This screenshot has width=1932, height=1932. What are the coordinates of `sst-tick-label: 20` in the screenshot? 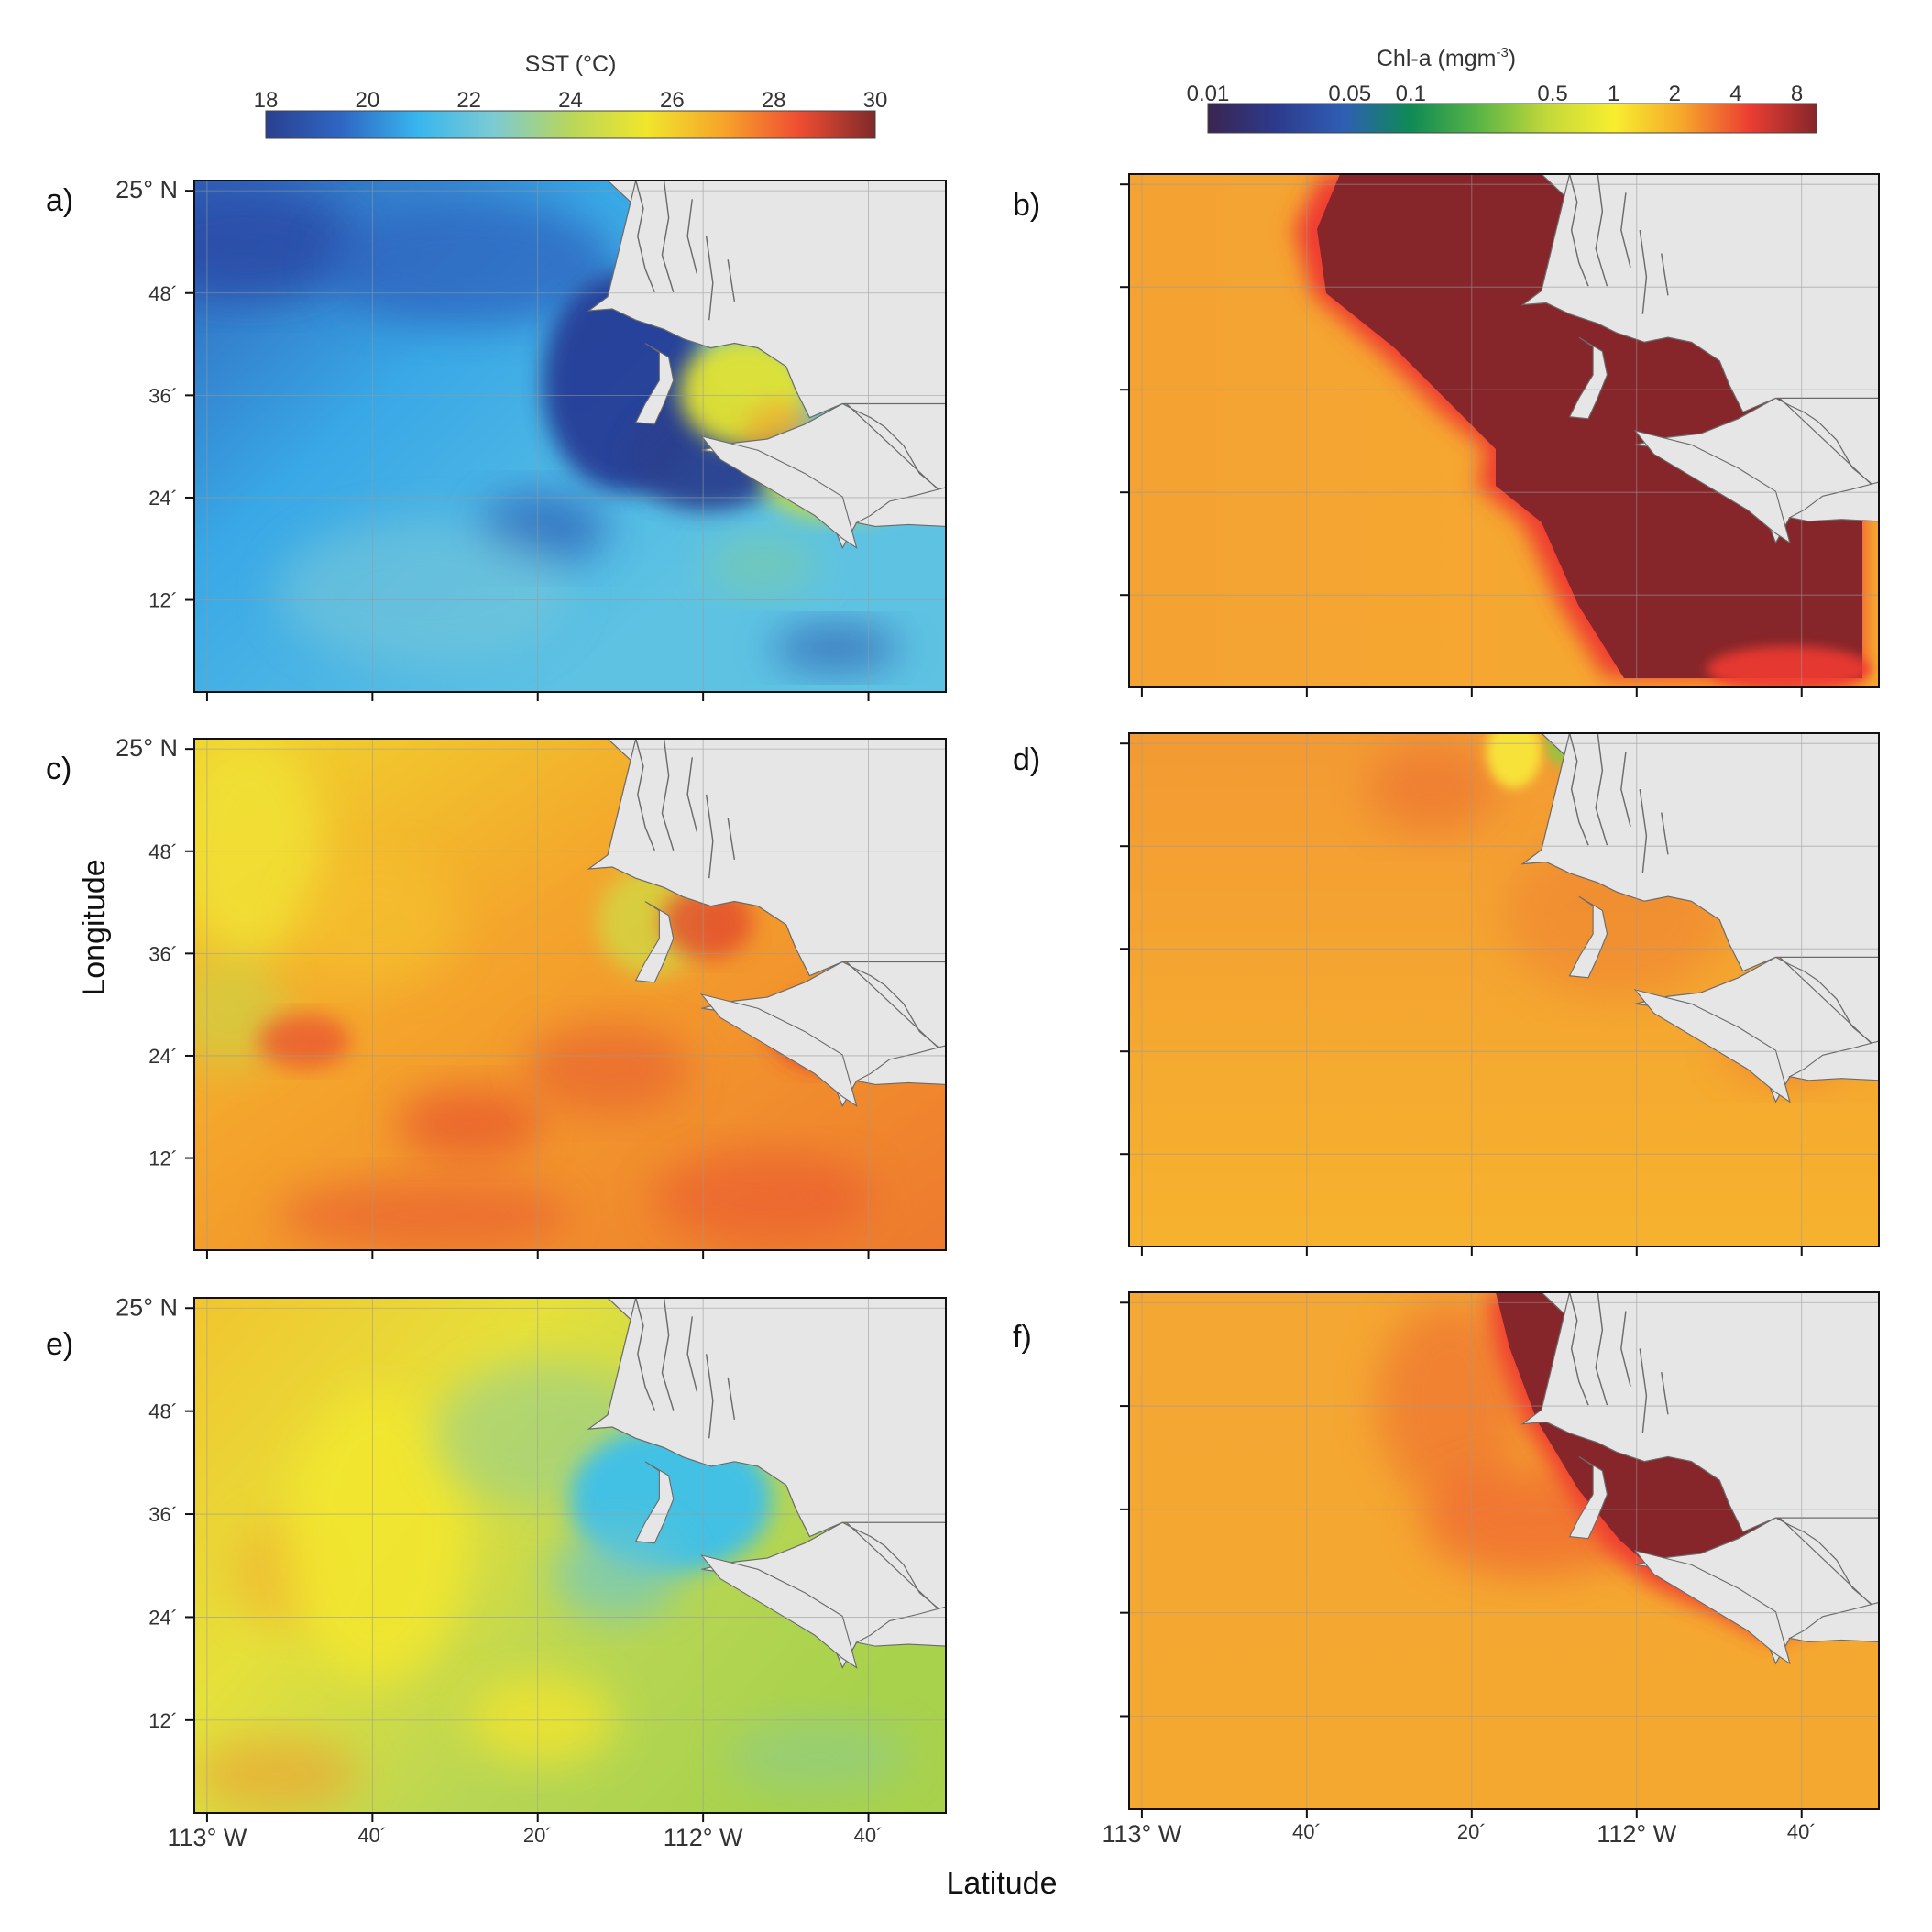 It's located at (367, 100).